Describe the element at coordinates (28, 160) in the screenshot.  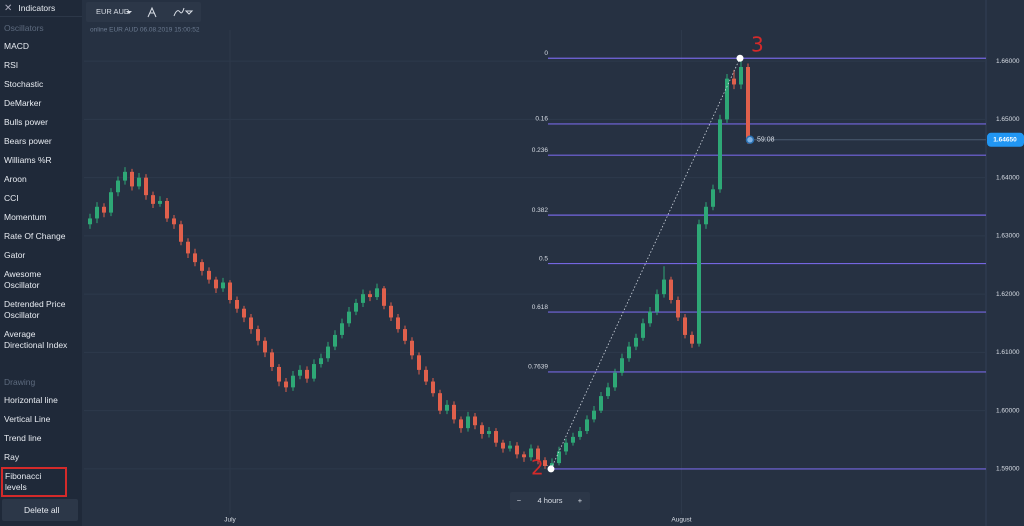
I see `menu-item: Williams %R` at that location.